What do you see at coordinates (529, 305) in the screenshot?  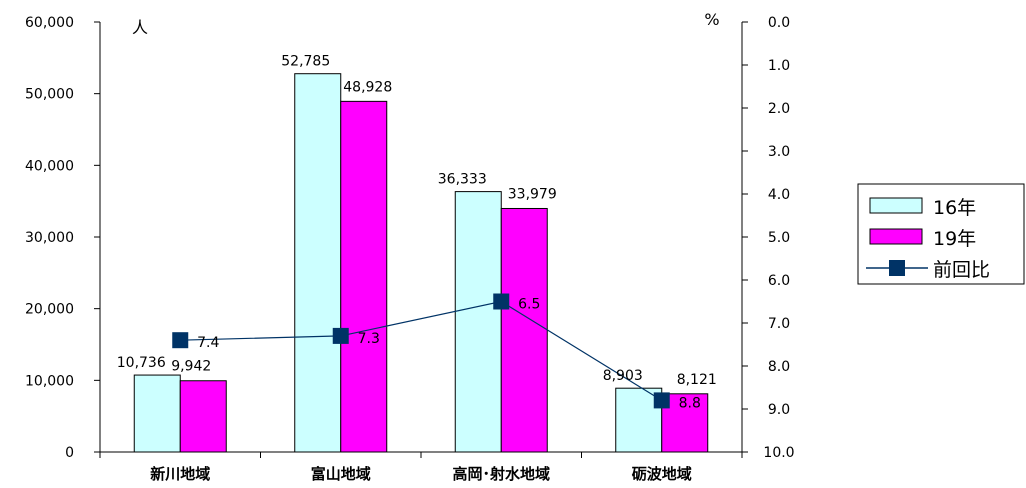 I see `line-data-label: 6.5` at bounding box center [529, 305].